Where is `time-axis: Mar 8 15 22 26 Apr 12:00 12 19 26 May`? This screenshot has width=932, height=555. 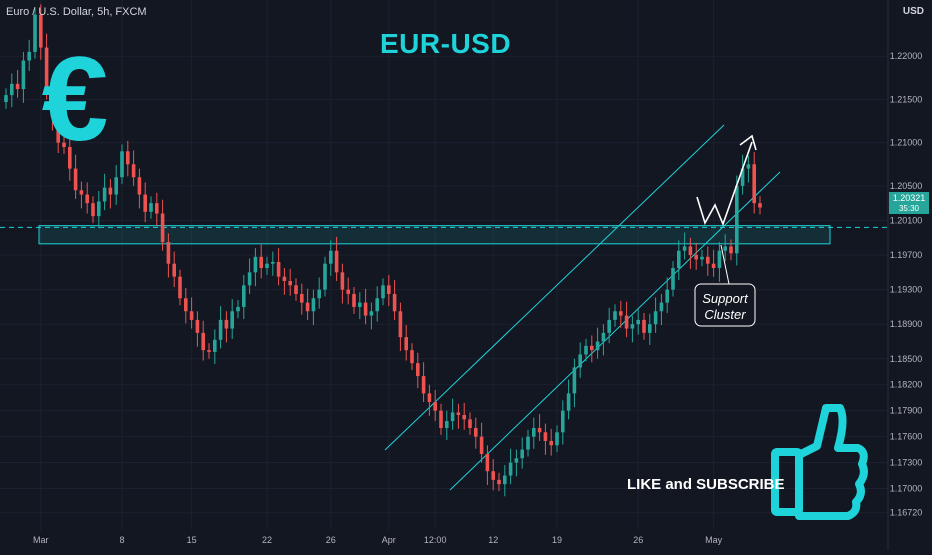
time-axis: Mar 8 15 22 26 Apr 12:00 12 19 26 May is located at coordinates (378, 540).